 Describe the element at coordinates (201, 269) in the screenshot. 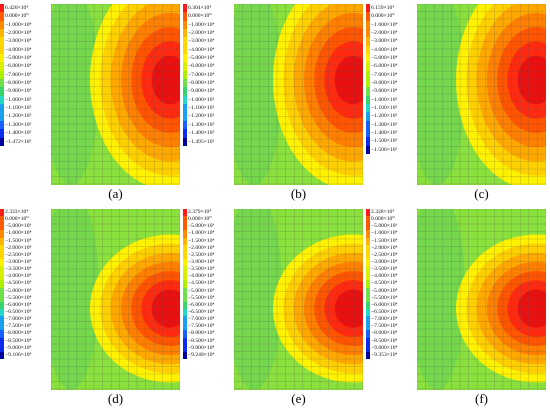

I see `legend-value: −3.500×10⁴` at that location.